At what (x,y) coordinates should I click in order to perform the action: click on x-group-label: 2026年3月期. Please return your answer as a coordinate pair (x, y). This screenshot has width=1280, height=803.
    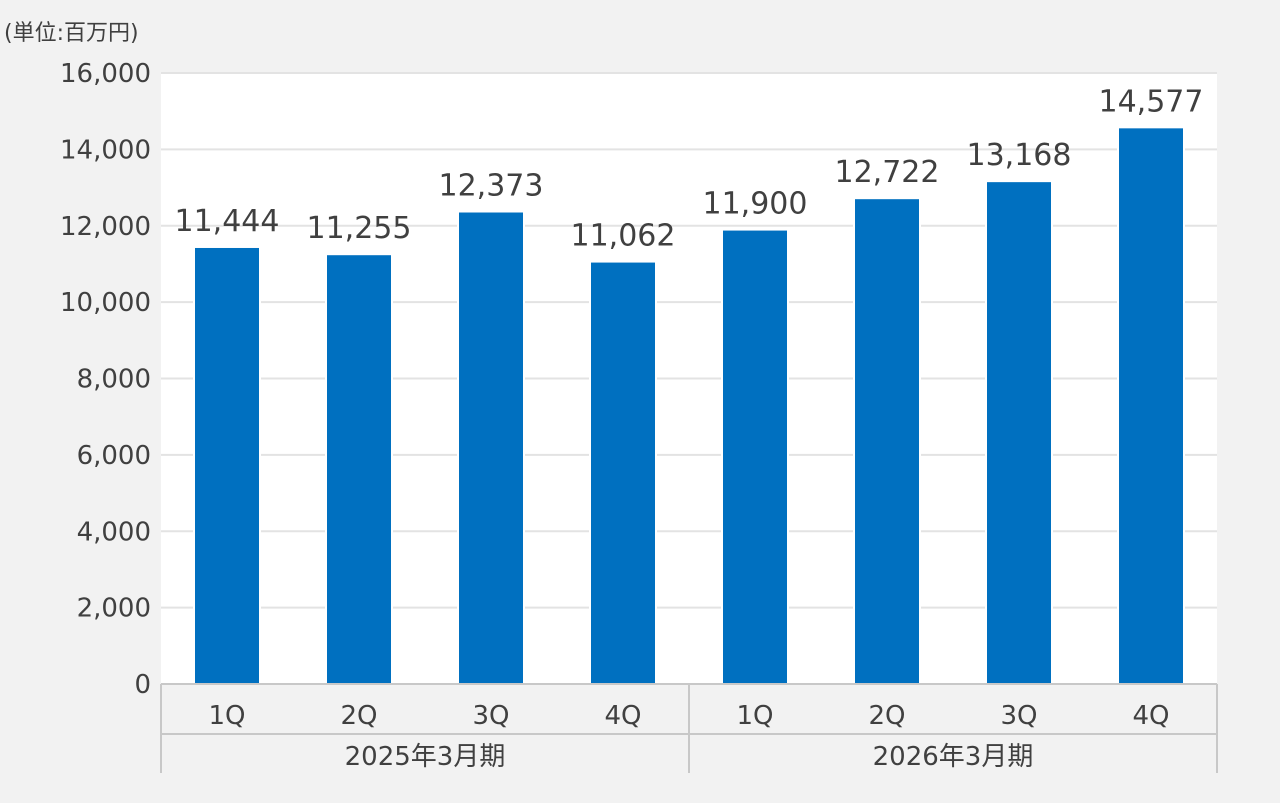
    Looking at the image, I should click on (953, 757).